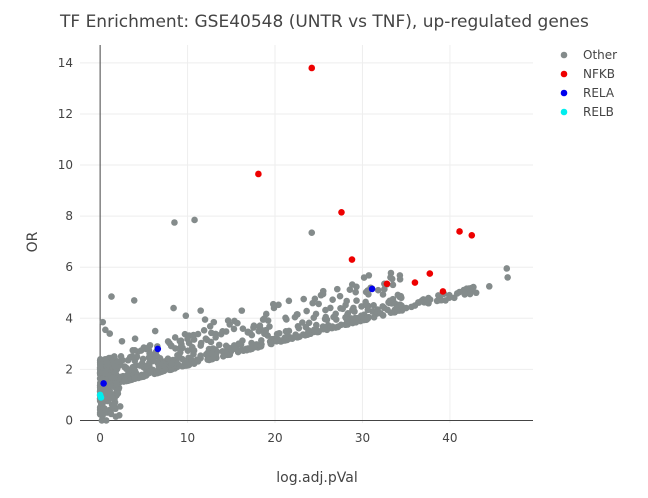  What do you see at coordinates (65, 114) in the screenshot?
I see `y-tick-label: 12` at bounding box center [65, 114].